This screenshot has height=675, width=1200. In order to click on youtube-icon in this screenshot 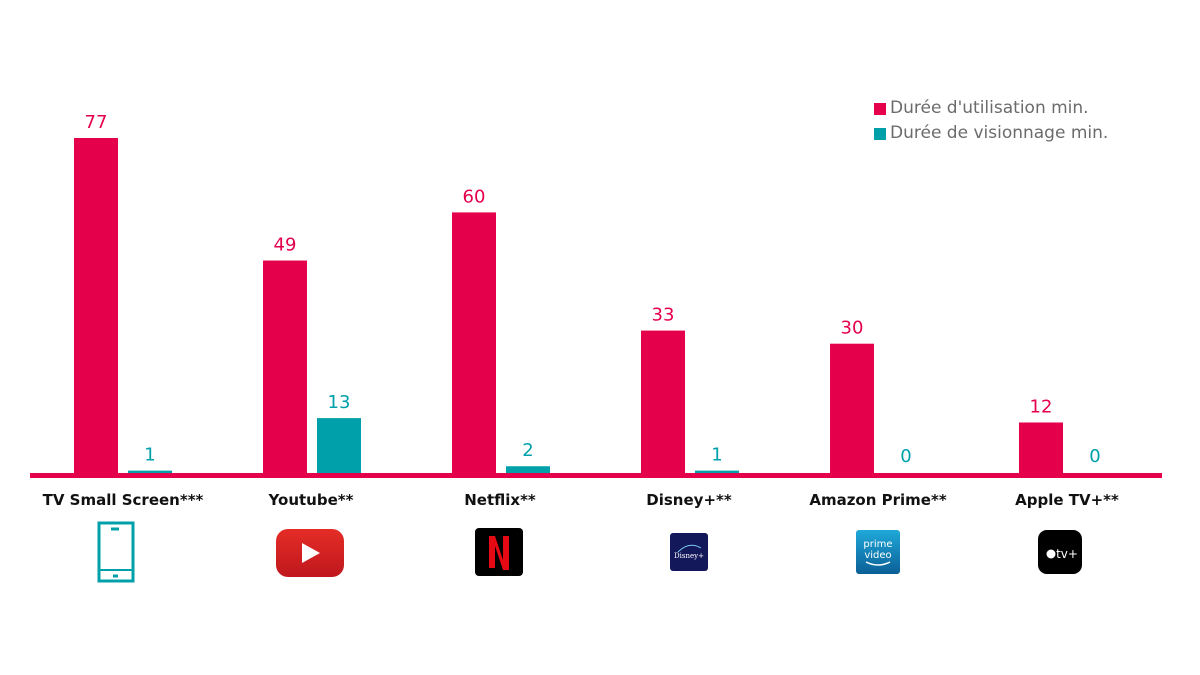, I will do `click(310, 555)`.